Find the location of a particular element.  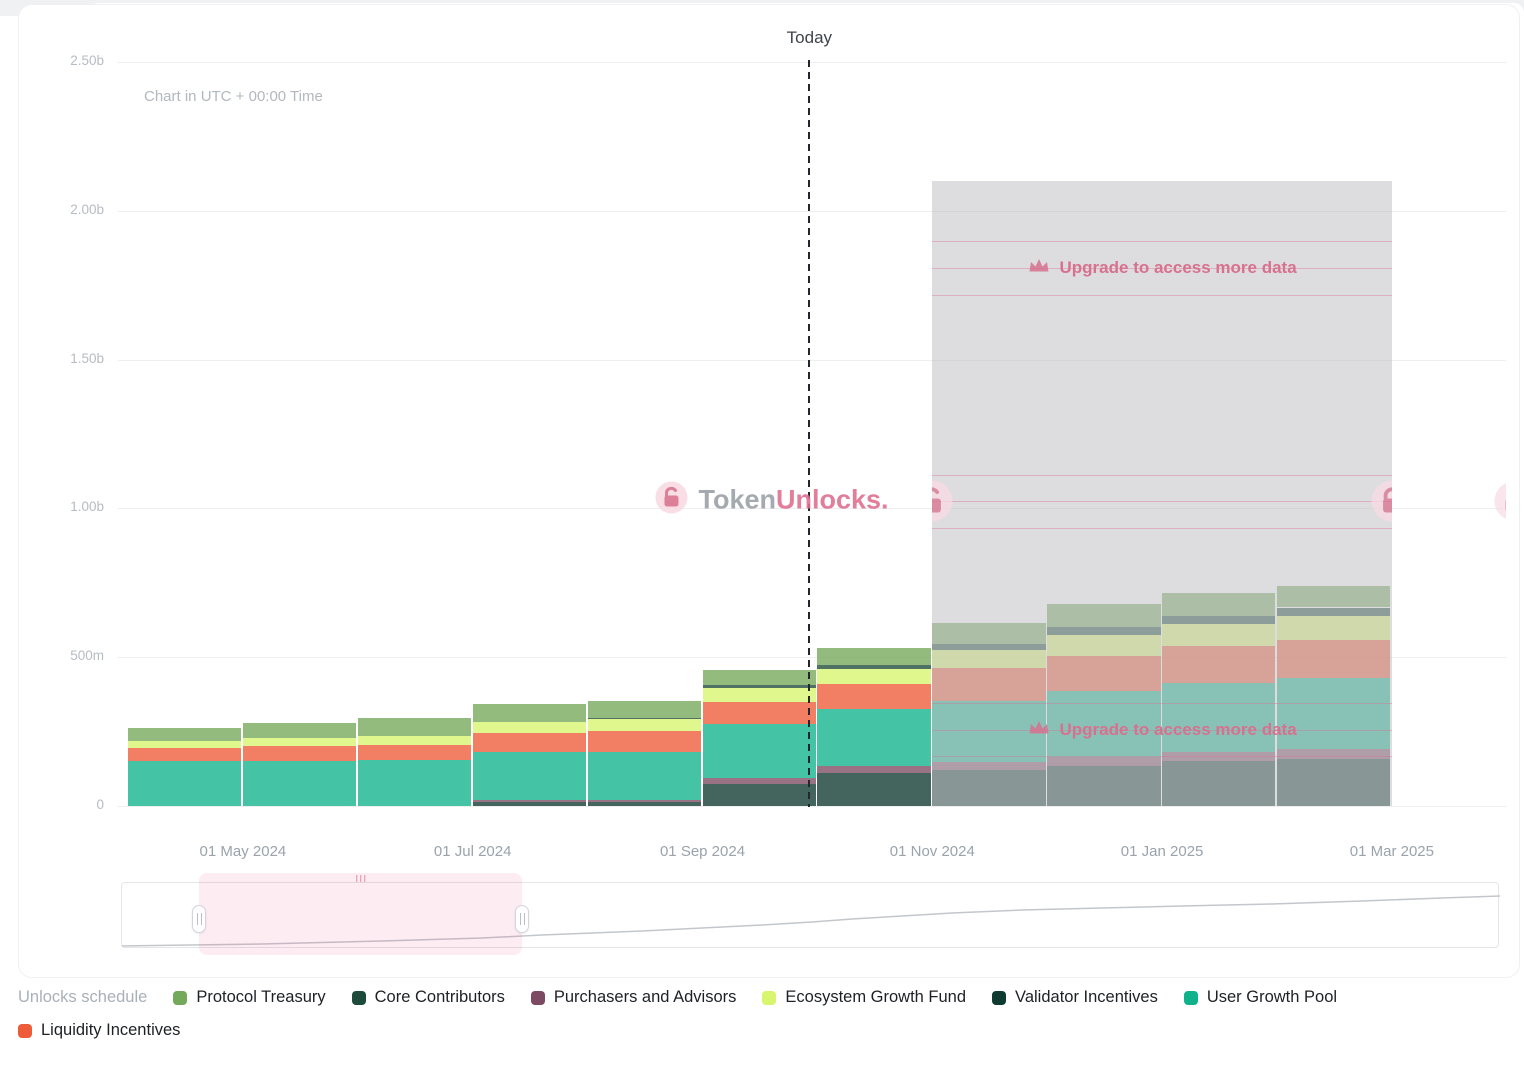

y-axis-label: 1.50b is located at coordinates (87, 358).